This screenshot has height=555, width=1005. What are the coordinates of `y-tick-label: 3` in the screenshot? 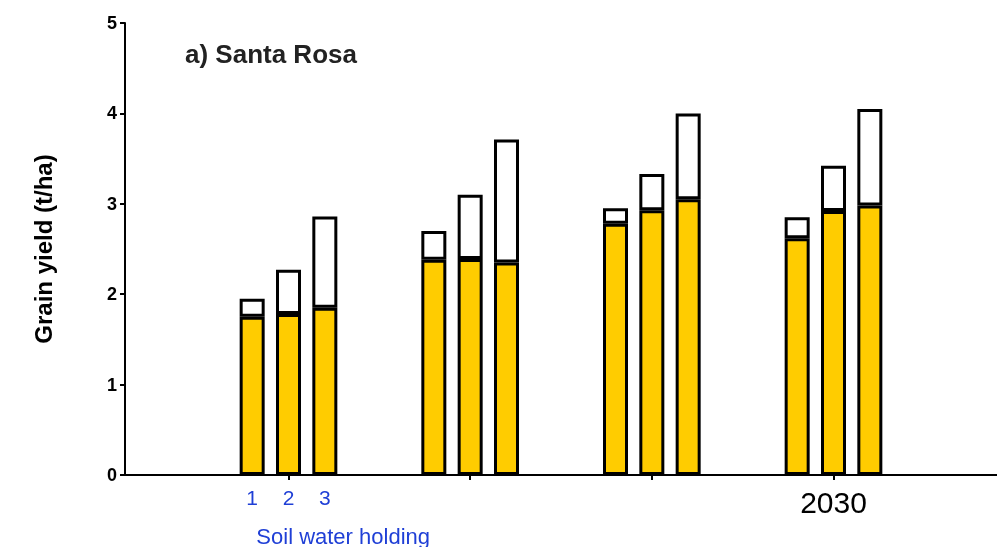 It's located at (111, 203).